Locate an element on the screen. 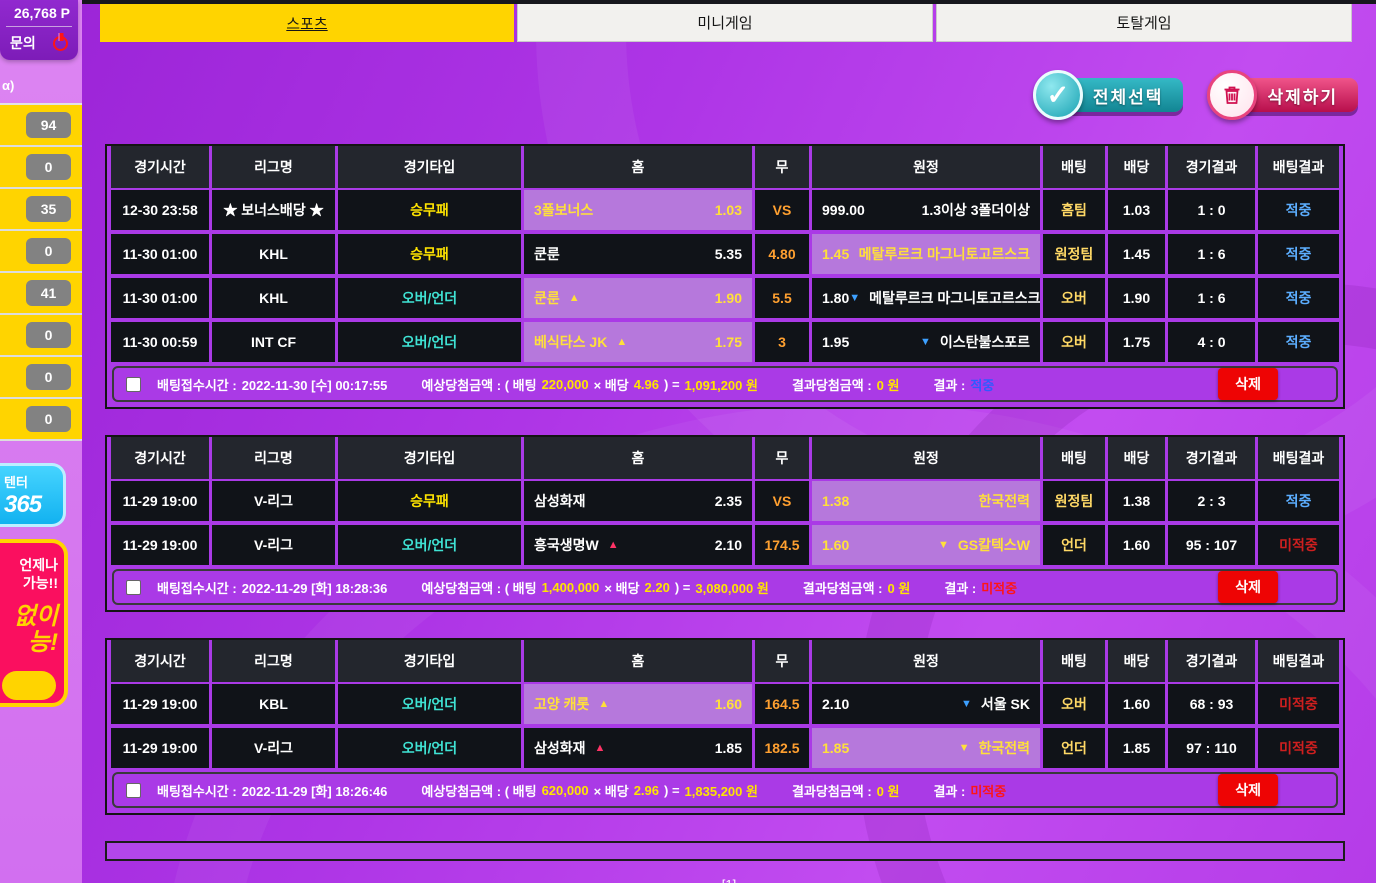 This screenshot has width=1376, height=883. bet-result-cell: 적중 is located at coordinates (1298, 210).